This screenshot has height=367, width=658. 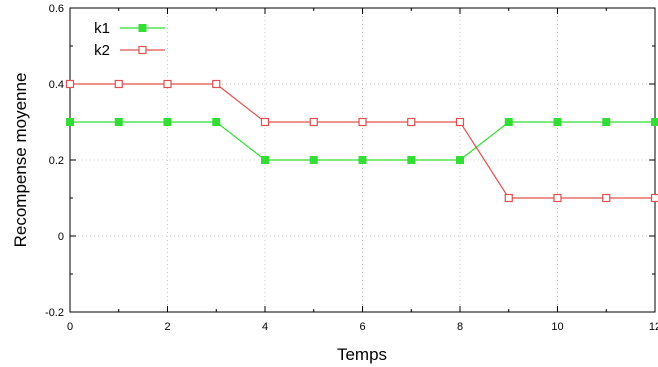 I want to click on y-tick-label: 0.6, so click(x=56, y=9).